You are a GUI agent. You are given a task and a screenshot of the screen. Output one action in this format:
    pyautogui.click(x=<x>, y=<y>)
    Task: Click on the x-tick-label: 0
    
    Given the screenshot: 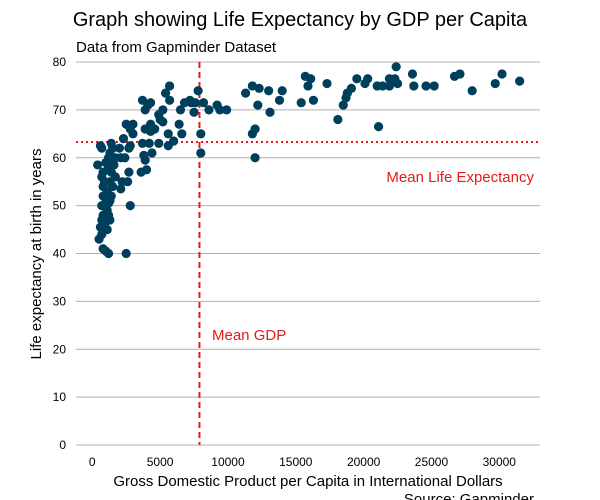 What is the action you would take?
    pyautogui.click(x=92, y=462)
    